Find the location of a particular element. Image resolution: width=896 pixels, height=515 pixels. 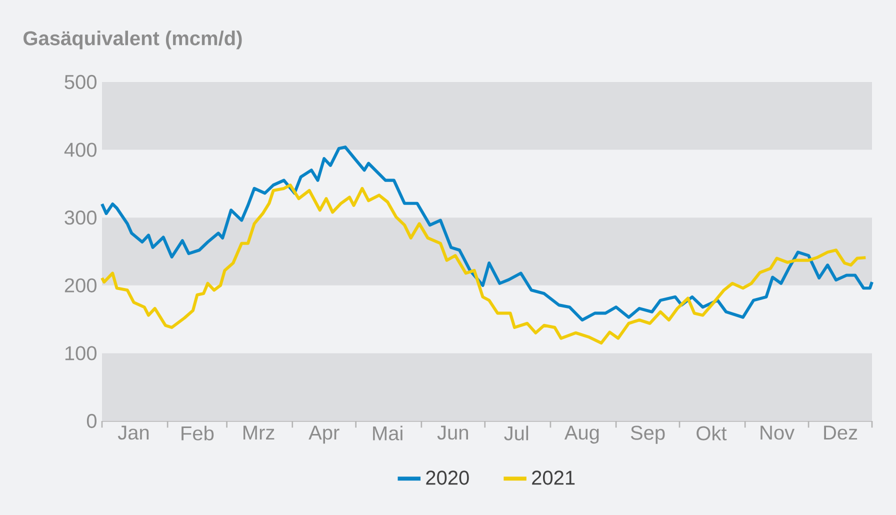

y-tick-label: 400 is located at coordinates (80, 149).